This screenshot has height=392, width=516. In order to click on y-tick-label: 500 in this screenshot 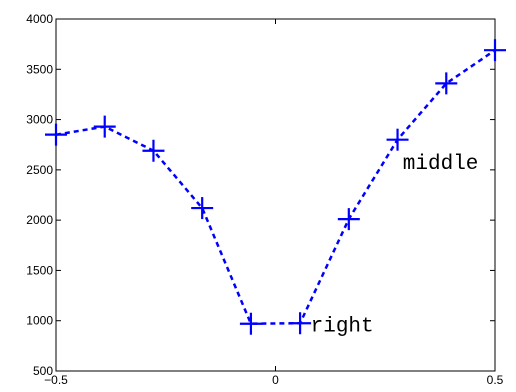, I will do `click(43, 371)`.